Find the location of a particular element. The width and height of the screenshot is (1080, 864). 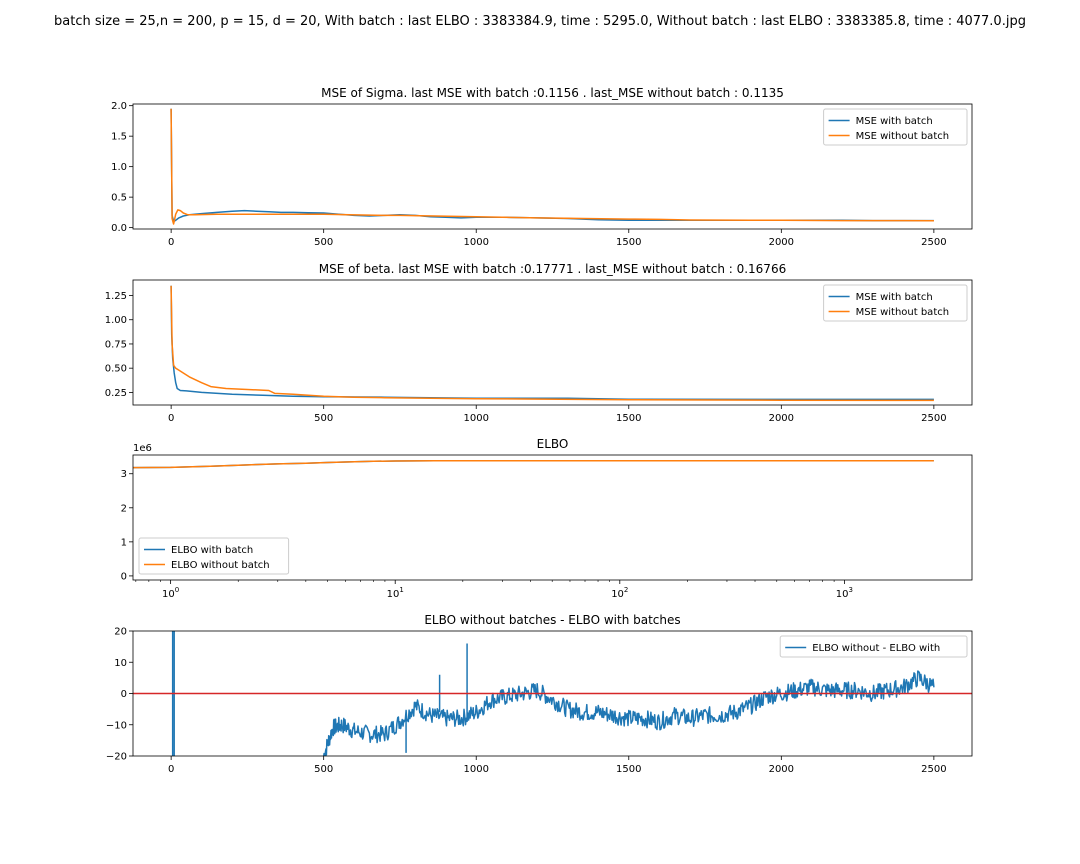

series-line-elbo-without-elbo-with is located at coordinates (628, 713).